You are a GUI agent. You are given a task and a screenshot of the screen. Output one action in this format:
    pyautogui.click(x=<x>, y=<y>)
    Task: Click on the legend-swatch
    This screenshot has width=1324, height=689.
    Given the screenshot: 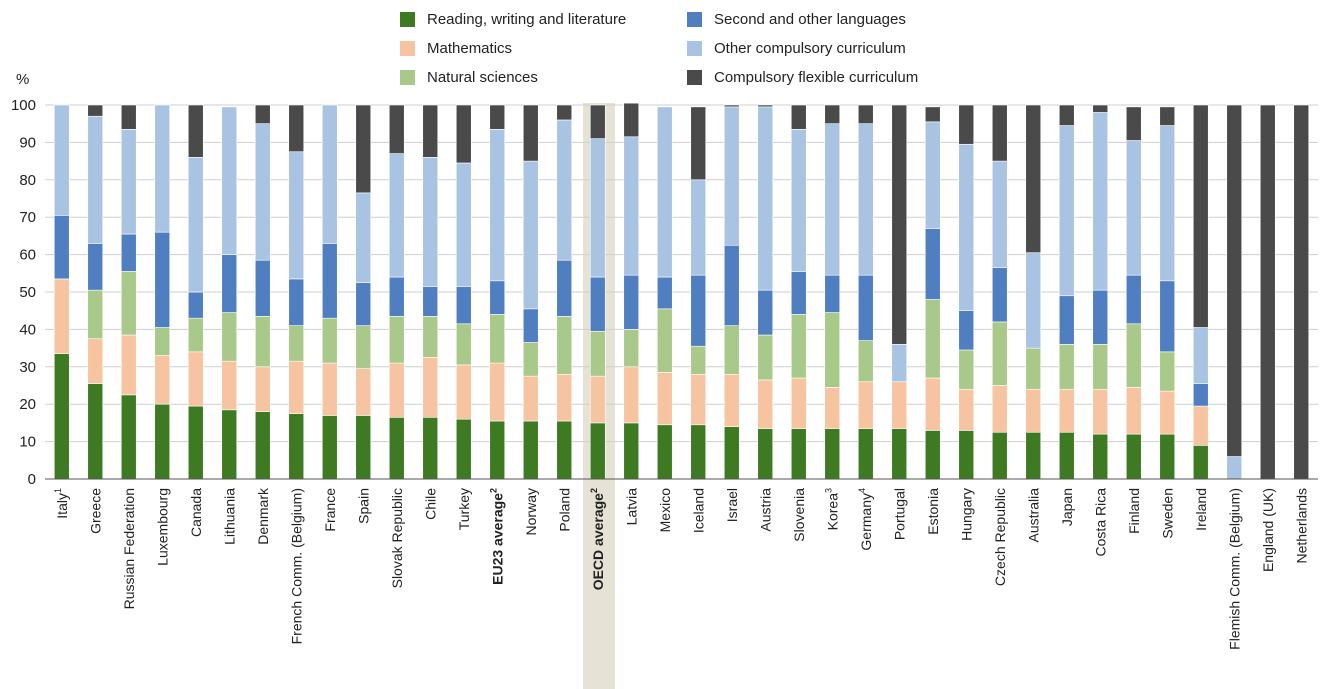 What is the action you would take?
    pyautogui.click(x=694, y=48)
    